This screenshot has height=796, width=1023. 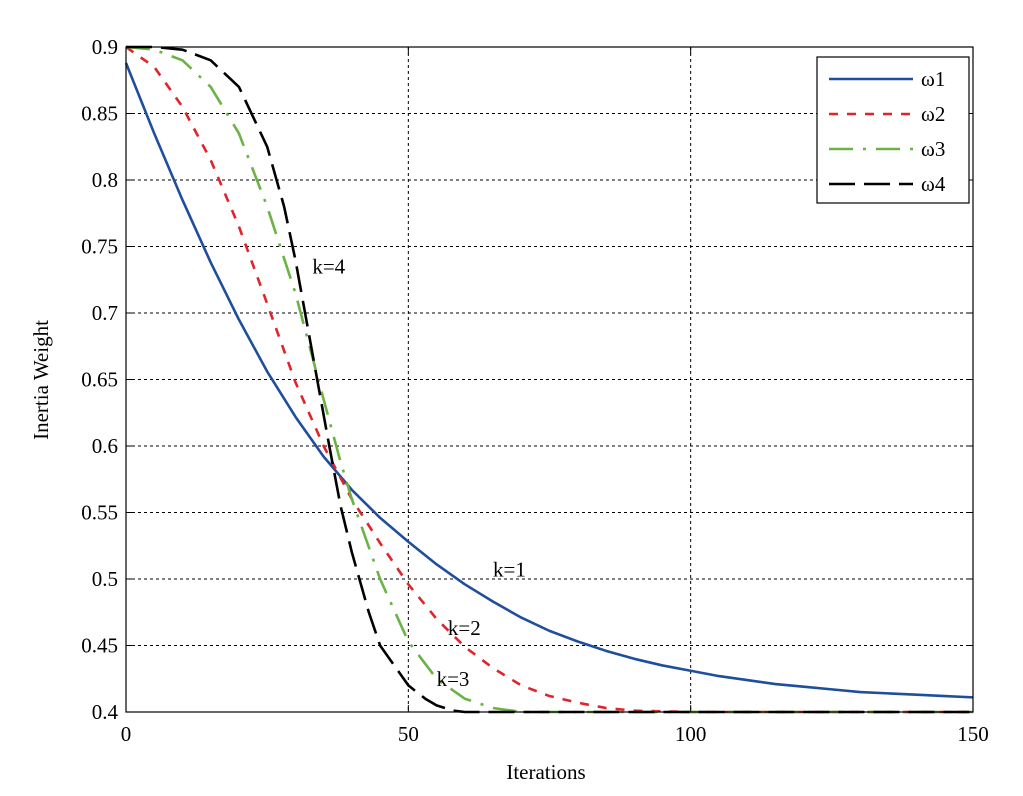 I want to click on x-tick-label: 100, so click(x=691, y=734).